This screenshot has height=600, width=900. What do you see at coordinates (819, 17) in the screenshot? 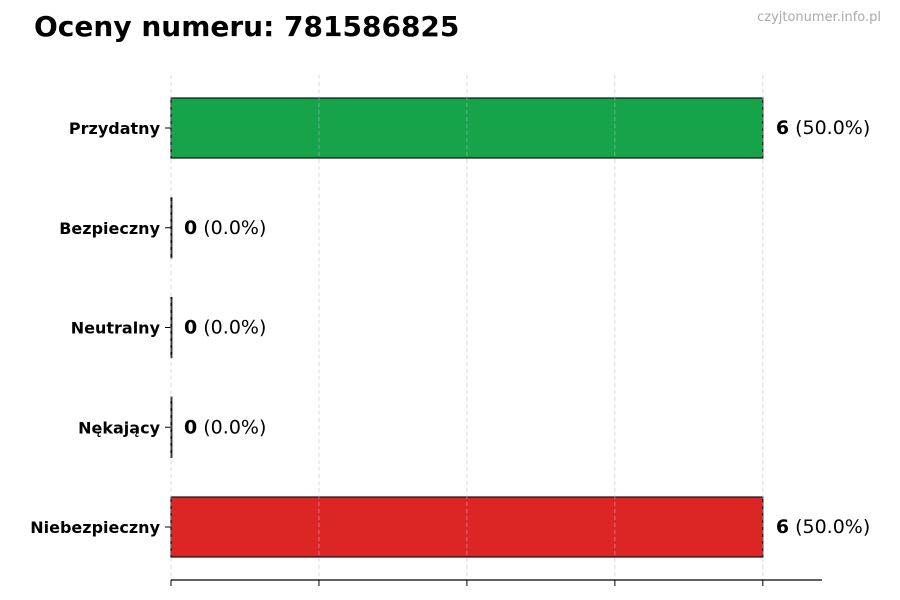
I see `watermark: czyjtonumer.info.pl` at bounding box center [819, 17].